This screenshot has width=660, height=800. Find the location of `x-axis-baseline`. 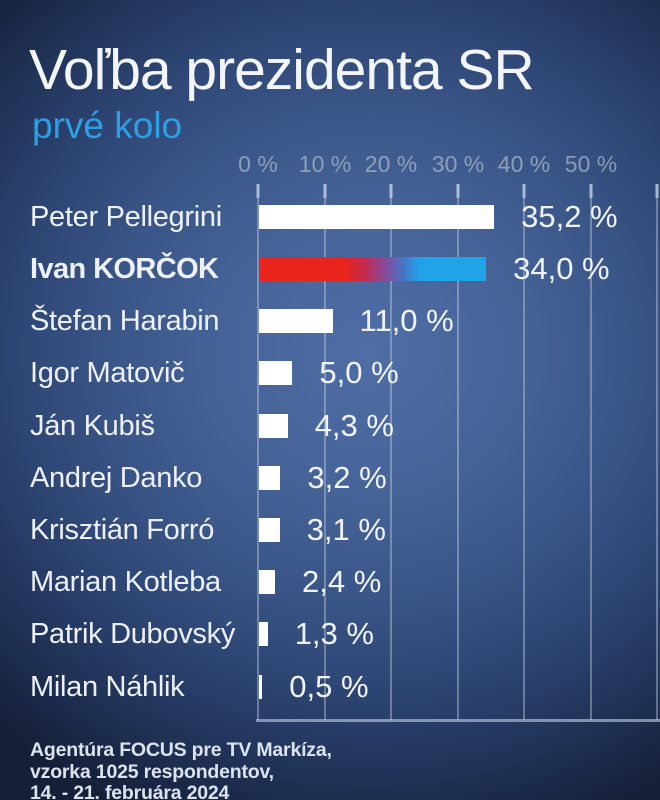

x-axis-baseline is located at coordinates (458, 720).